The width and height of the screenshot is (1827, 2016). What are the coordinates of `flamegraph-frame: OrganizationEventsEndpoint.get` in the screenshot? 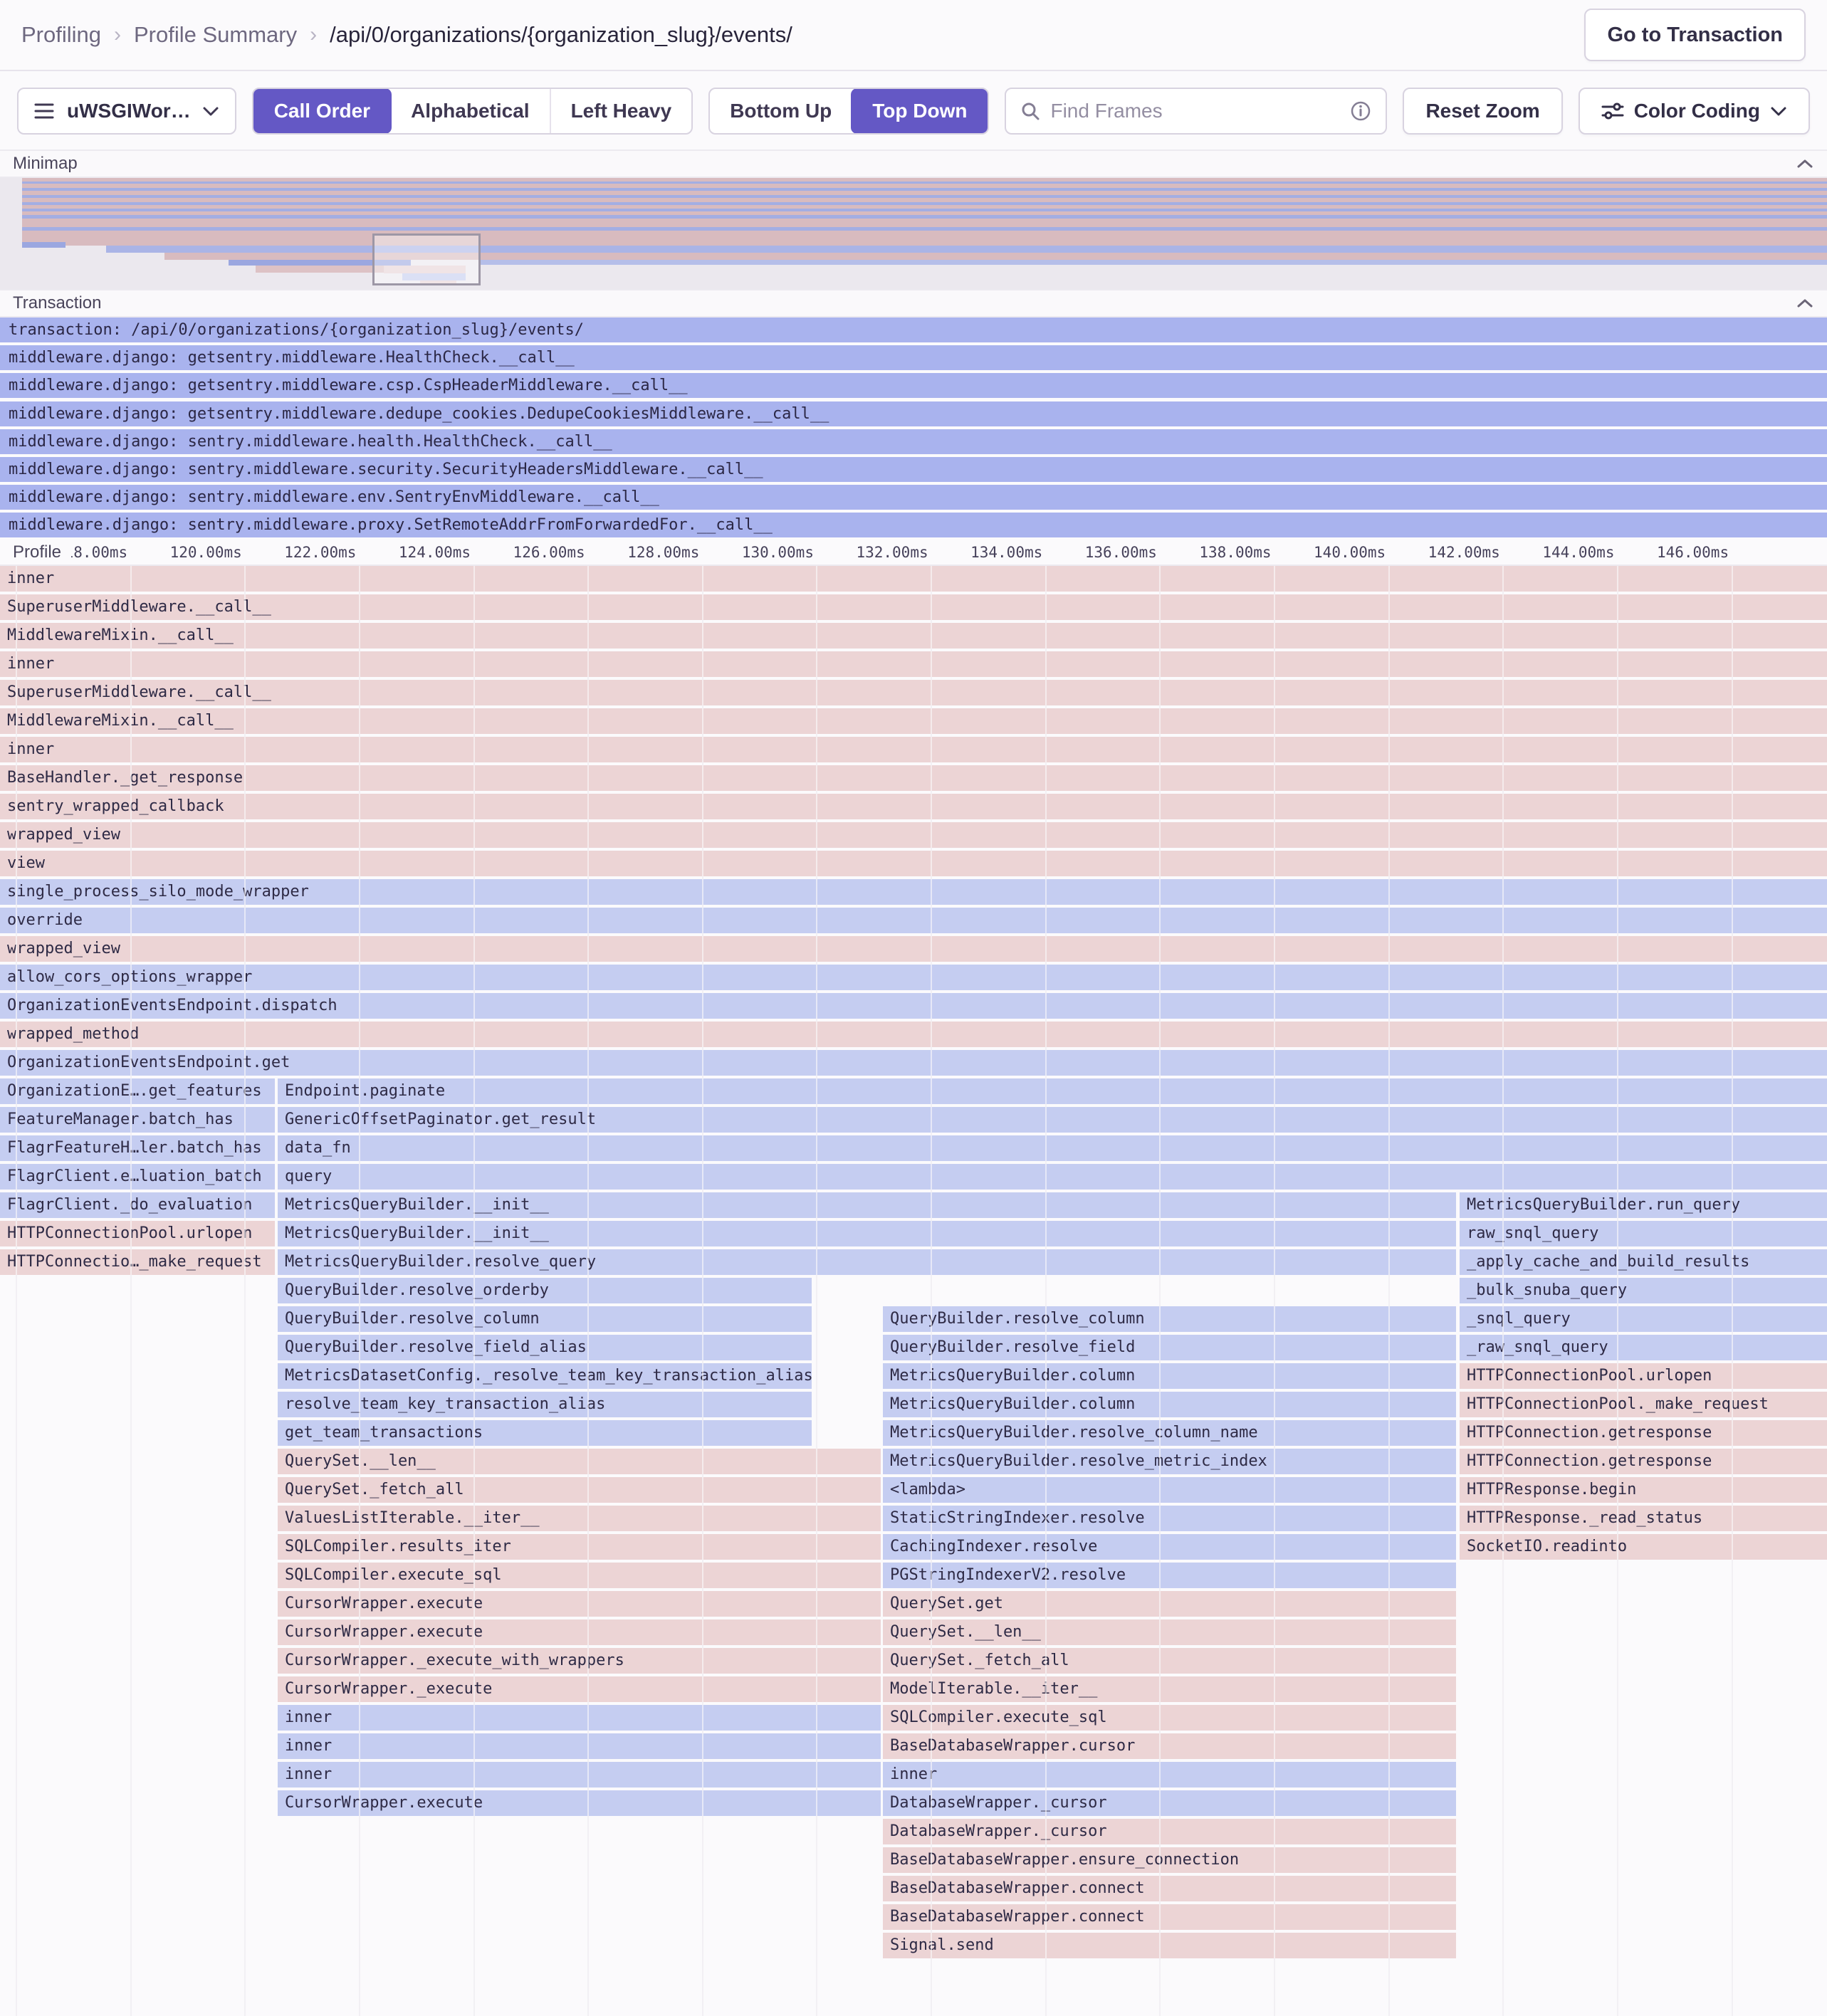 It's located at (913, 1063).